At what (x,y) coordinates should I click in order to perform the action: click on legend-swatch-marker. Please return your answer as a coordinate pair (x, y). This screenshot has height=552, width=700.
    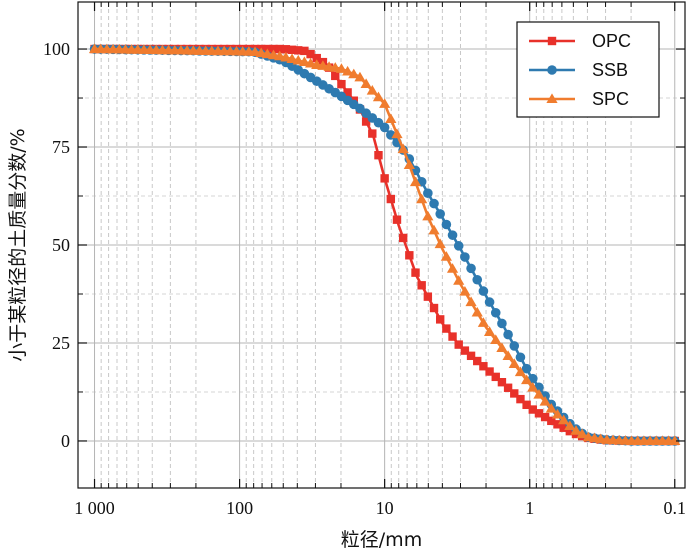
    Looking at the image, I should click on (552, 70).